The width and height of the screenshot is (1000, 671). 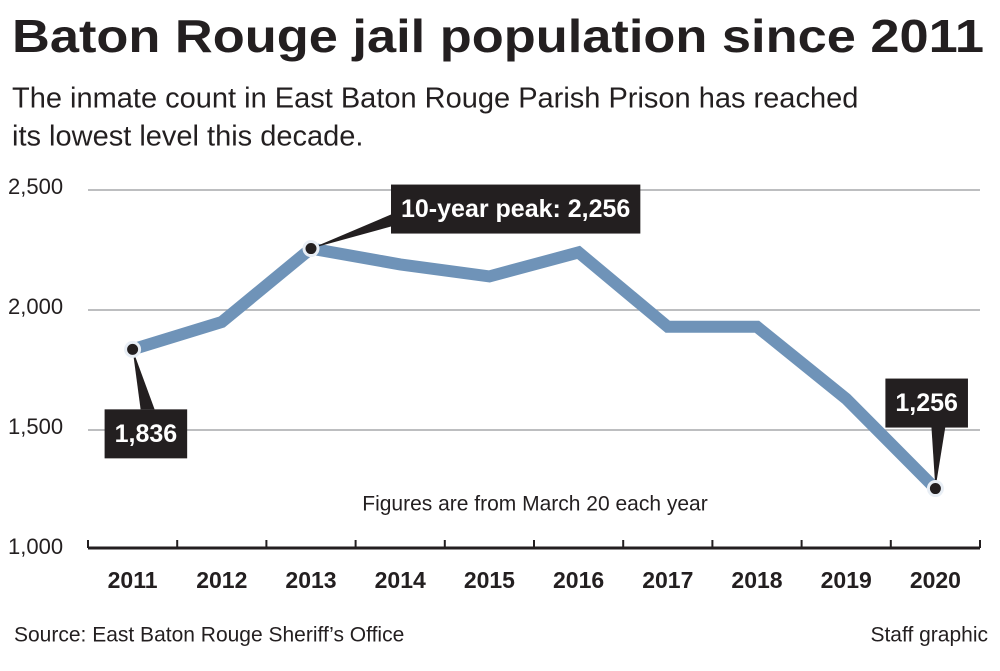 I want to click on data-label: 1,836, so click(x=146, y=434).